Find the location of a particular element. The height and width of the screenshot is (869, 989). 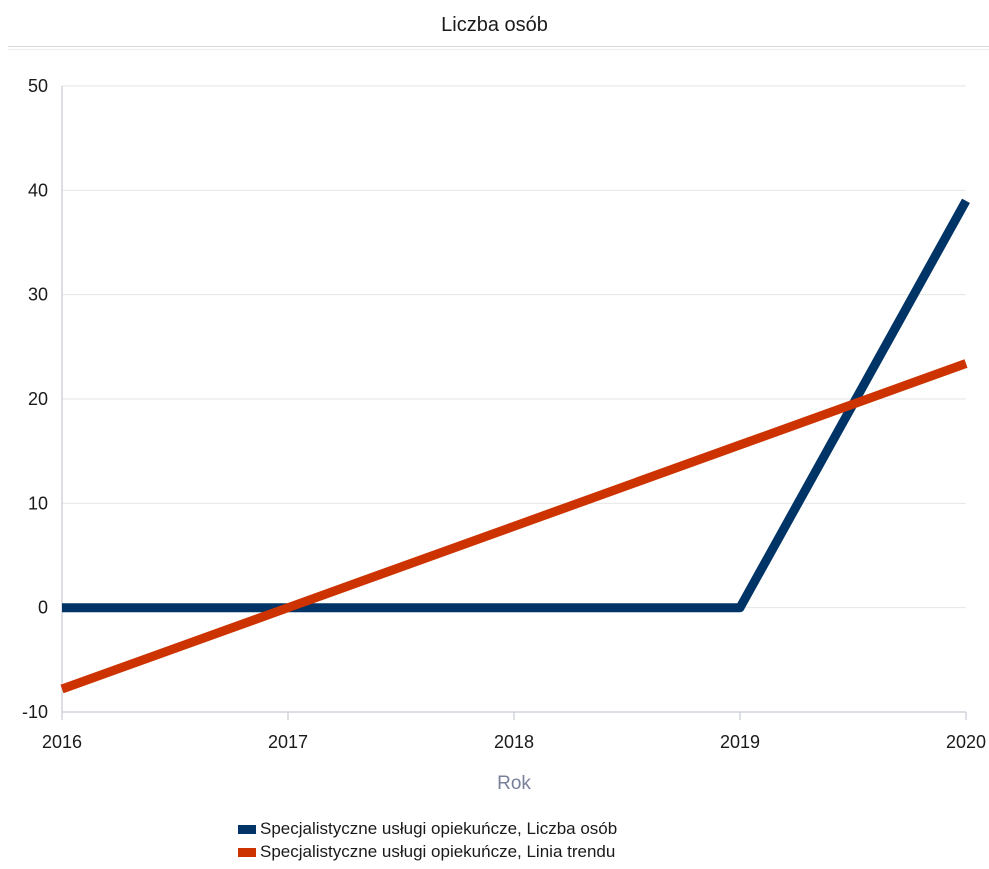

x-tick-label: 2019 is located at coordinates (740, 742).